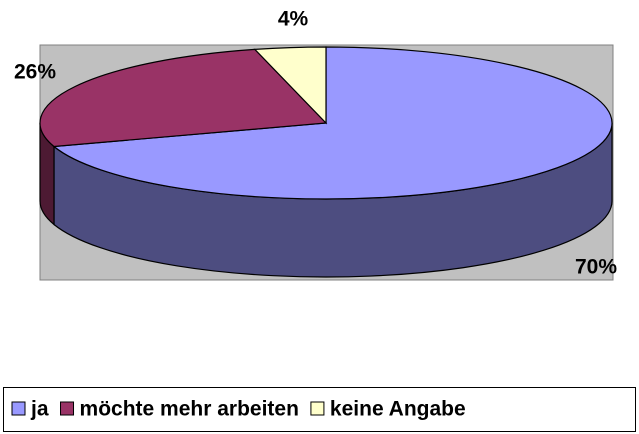 The image size is (639, 434). Describe the element at coordinates (35, 72) in the screenshot. I see `data-label: 26%` at that location.